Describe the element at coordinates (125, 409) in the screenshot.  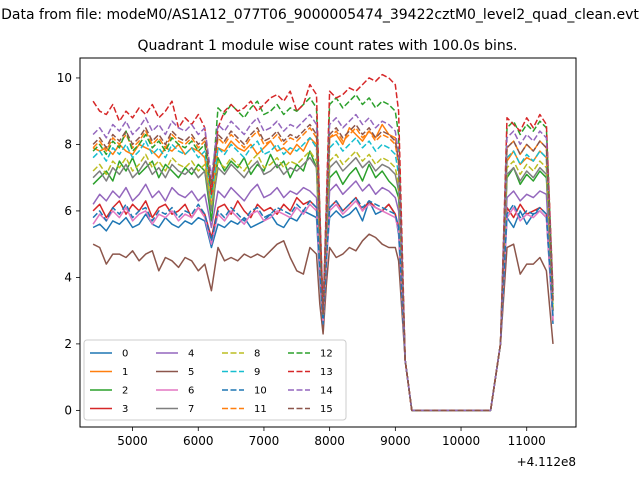
I see `legend-label-3: 3` at that location.